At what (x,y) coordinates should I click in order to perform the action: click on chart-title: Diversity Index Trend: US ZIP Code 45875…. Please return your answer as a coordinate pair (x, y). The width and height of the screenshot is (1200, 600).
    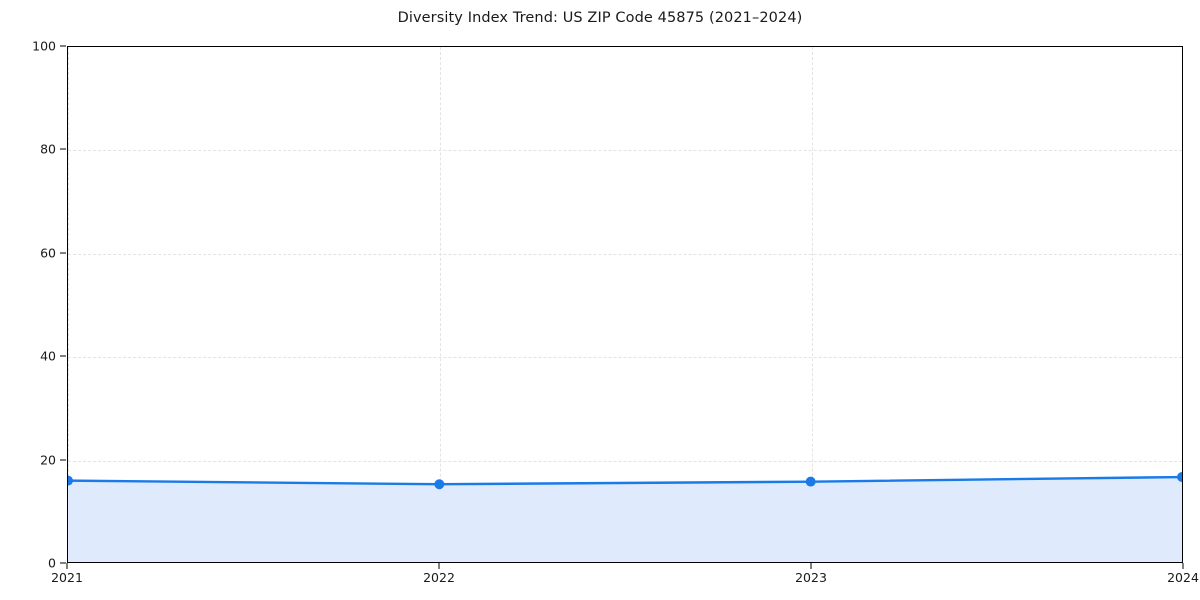
    Looking at the image, I should click on (600, 18).